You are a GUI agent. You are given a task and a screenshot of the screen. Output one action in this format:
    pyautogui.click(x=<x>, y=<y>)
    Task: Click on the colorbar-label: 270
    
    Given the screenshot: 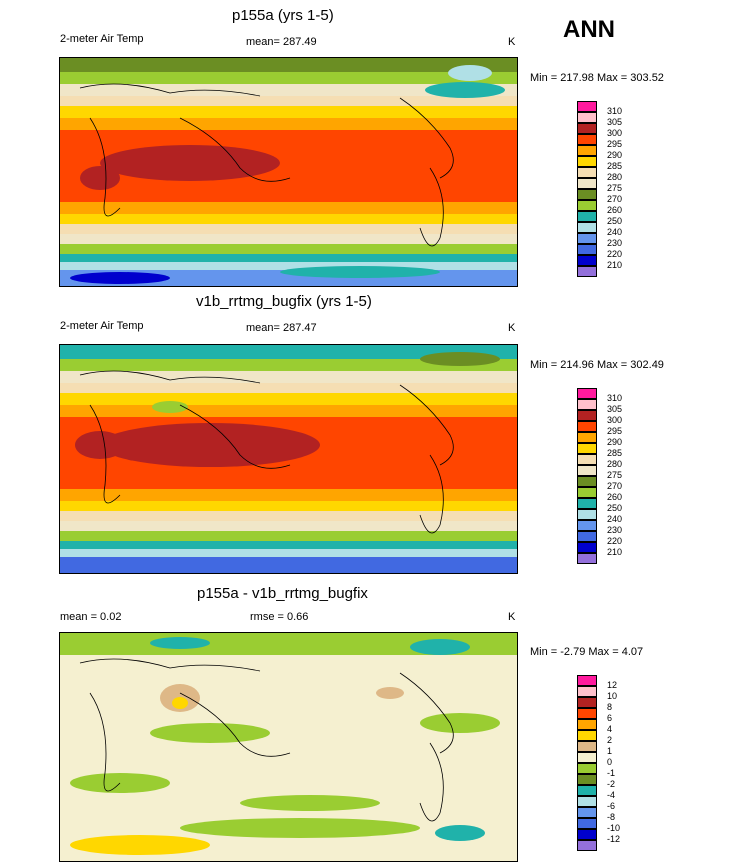 What is the action you would take?
    pyautogui.click(x=615, y=199)
    